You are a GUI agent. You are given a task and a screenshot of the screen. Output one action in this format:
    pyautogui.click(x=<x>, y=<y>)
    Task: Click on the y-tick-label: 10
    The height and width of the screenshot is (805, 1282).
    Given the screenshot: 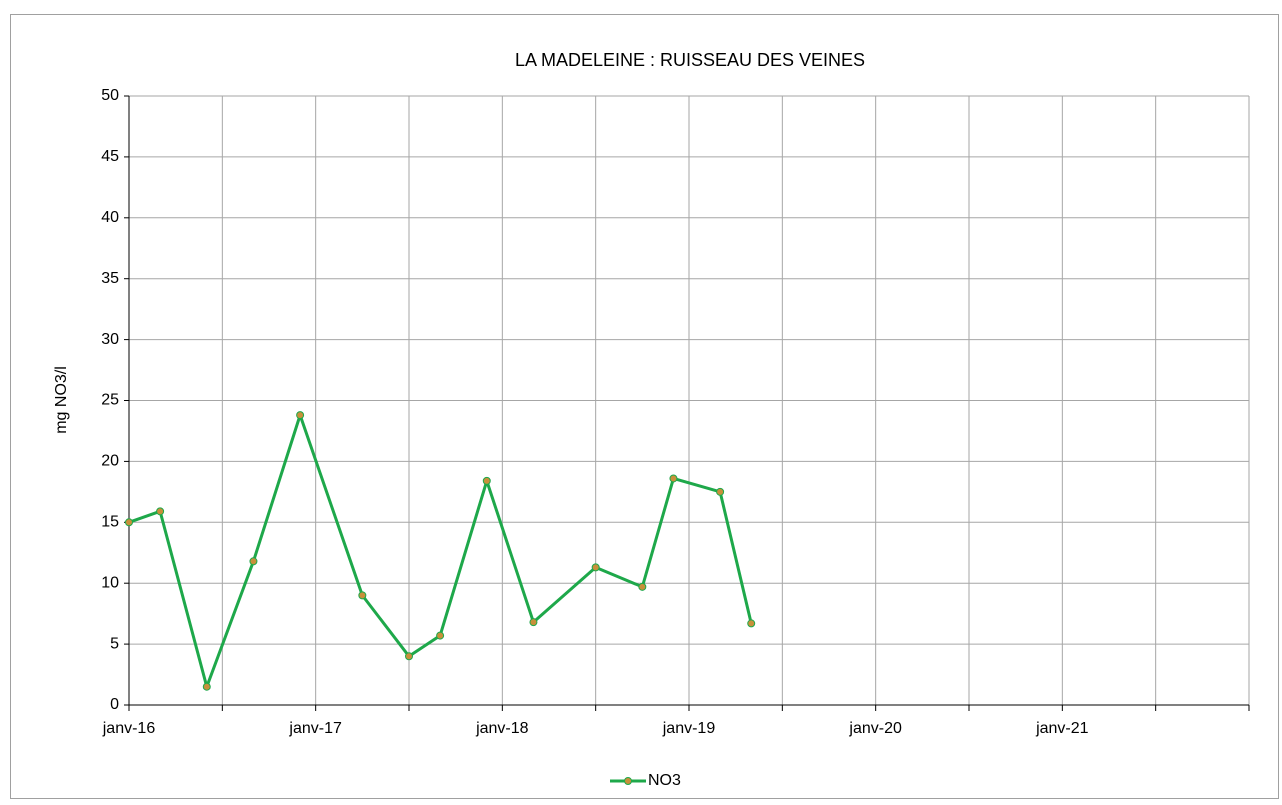 What is the action you would take?
    pyautogui.click(x=110, y=582)
    